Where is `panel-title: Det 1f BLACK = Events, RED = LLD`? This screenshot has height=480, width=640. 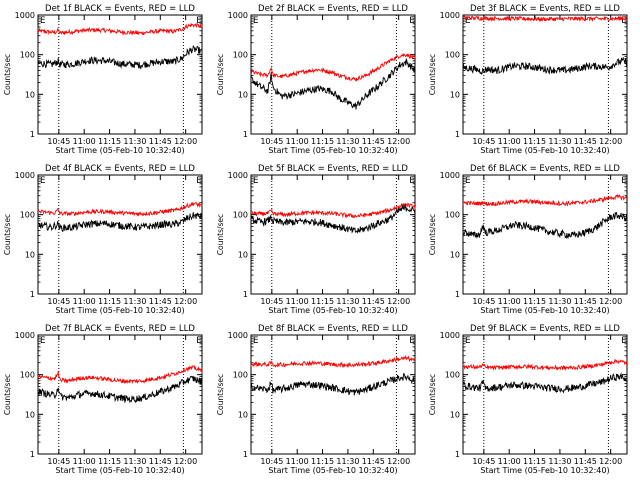
panel-title: Det 1f BLACK = Events, RED = LLD is located at coordinates (120, 9).